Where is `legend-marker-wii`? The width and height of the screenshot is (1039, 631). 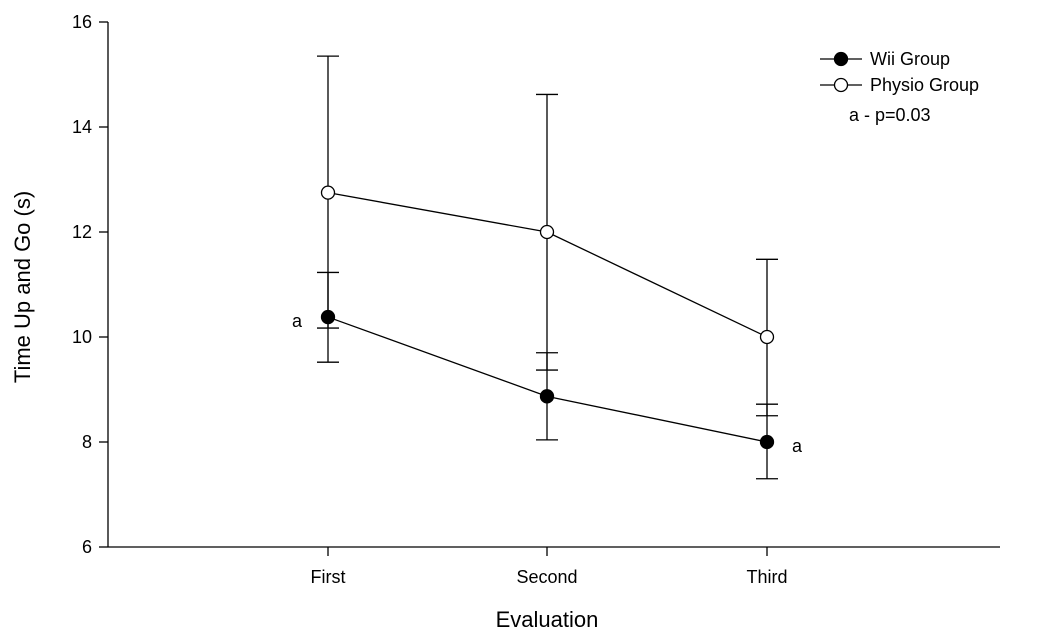 legend-marker-wii is located at coordinates (841, 59).